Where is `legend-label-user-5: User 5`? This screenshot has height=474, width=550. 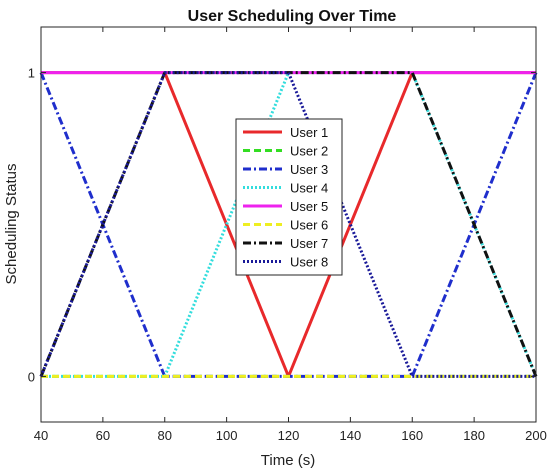 legend-label-user-5: User 5 is located at coordinates (309, 206).